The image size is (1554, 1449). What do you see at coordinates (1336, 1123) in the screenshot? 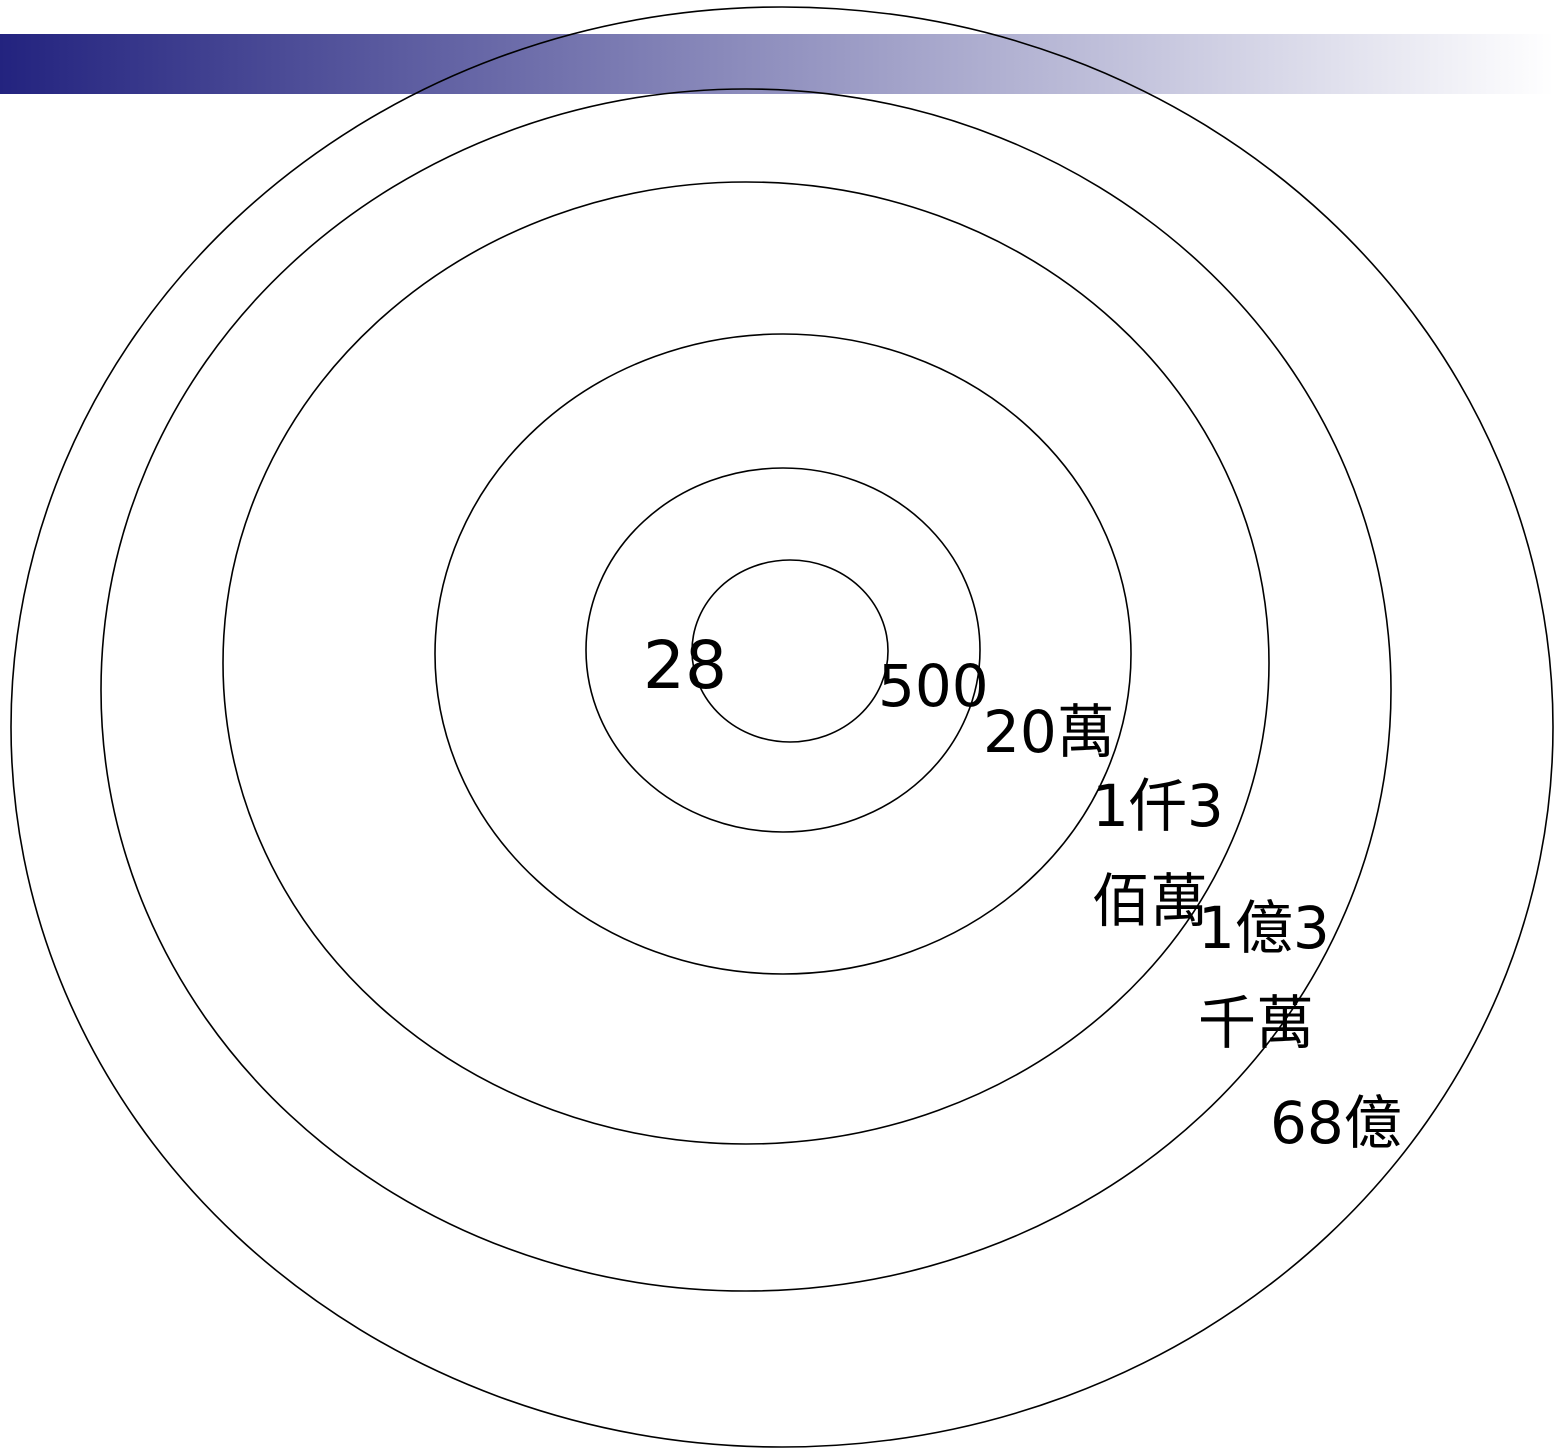
I see `ring-label-68-yi: 68億` at bounding box center [1336, 1123].